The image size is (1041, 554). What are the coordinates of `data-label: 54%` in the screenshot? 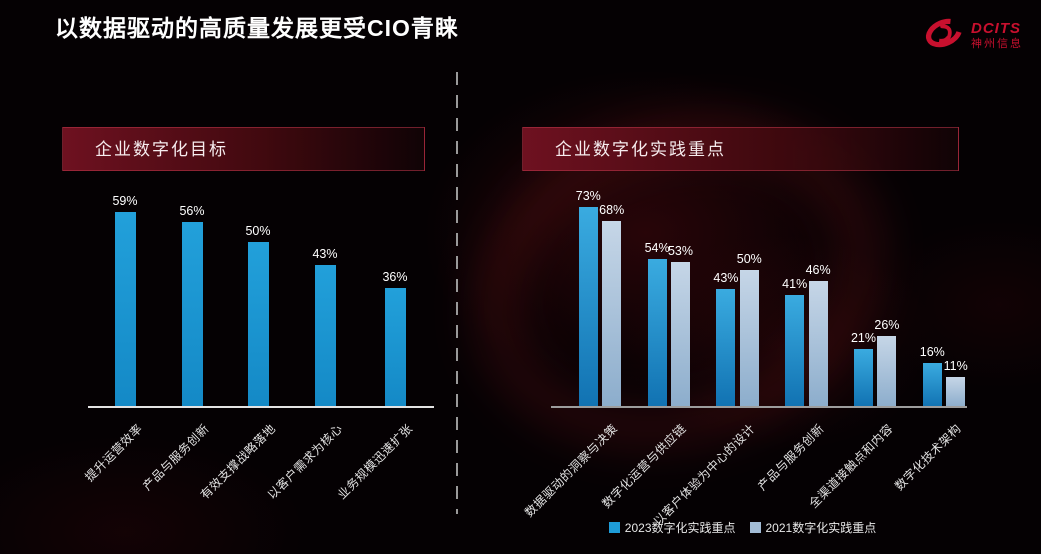 It's located at (657, 248).